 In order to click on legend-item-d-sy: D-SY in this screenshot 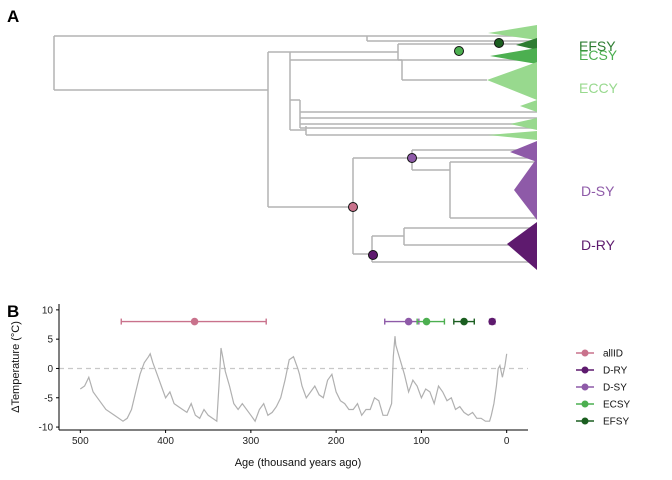, I will do `click(601, 388)`.